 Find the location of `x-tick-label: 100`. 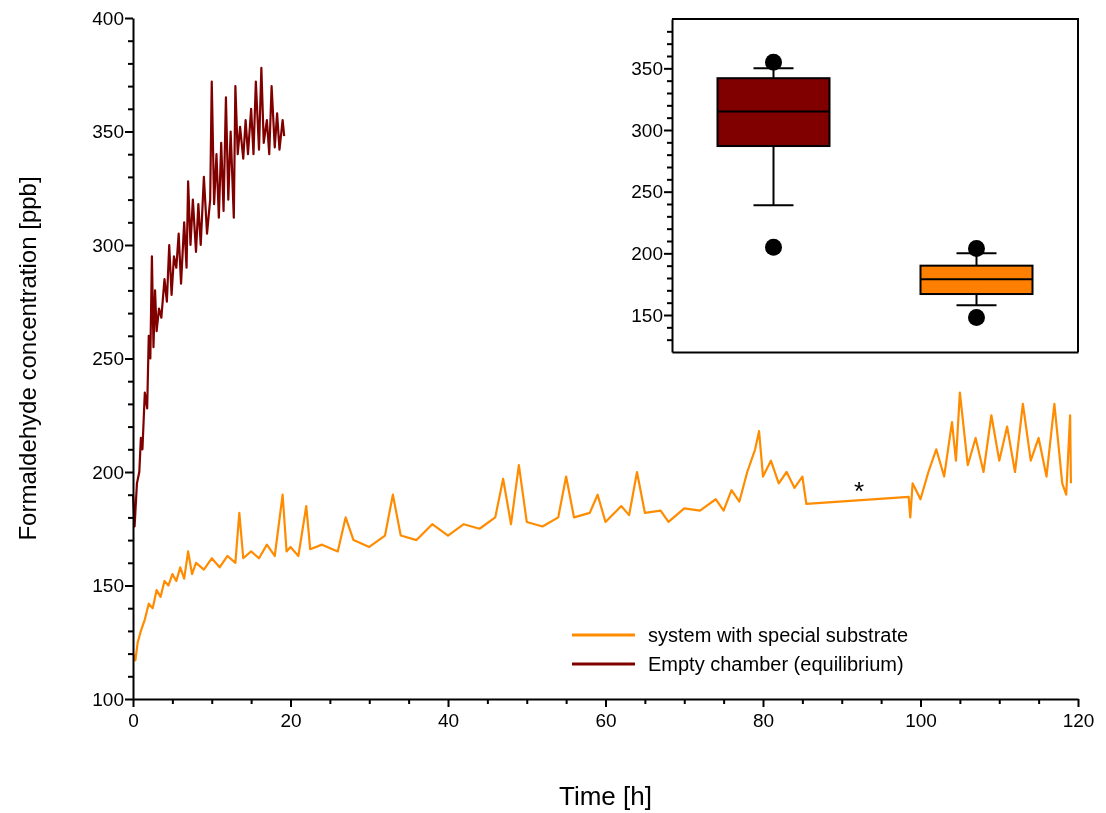

x-tick-label: 100 is located at coordinates (921, 720).